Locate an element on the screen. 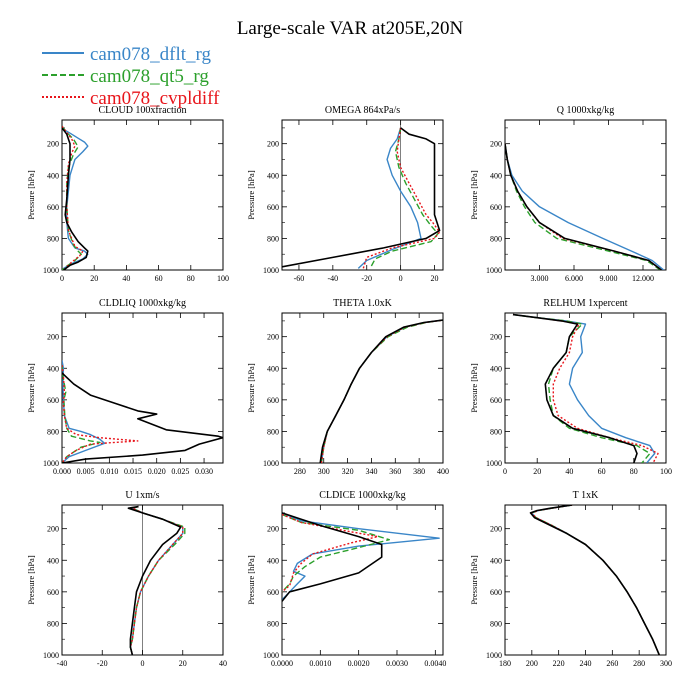  panel-title: CLOUD 100xfraction is located at coordinates (142, 110).